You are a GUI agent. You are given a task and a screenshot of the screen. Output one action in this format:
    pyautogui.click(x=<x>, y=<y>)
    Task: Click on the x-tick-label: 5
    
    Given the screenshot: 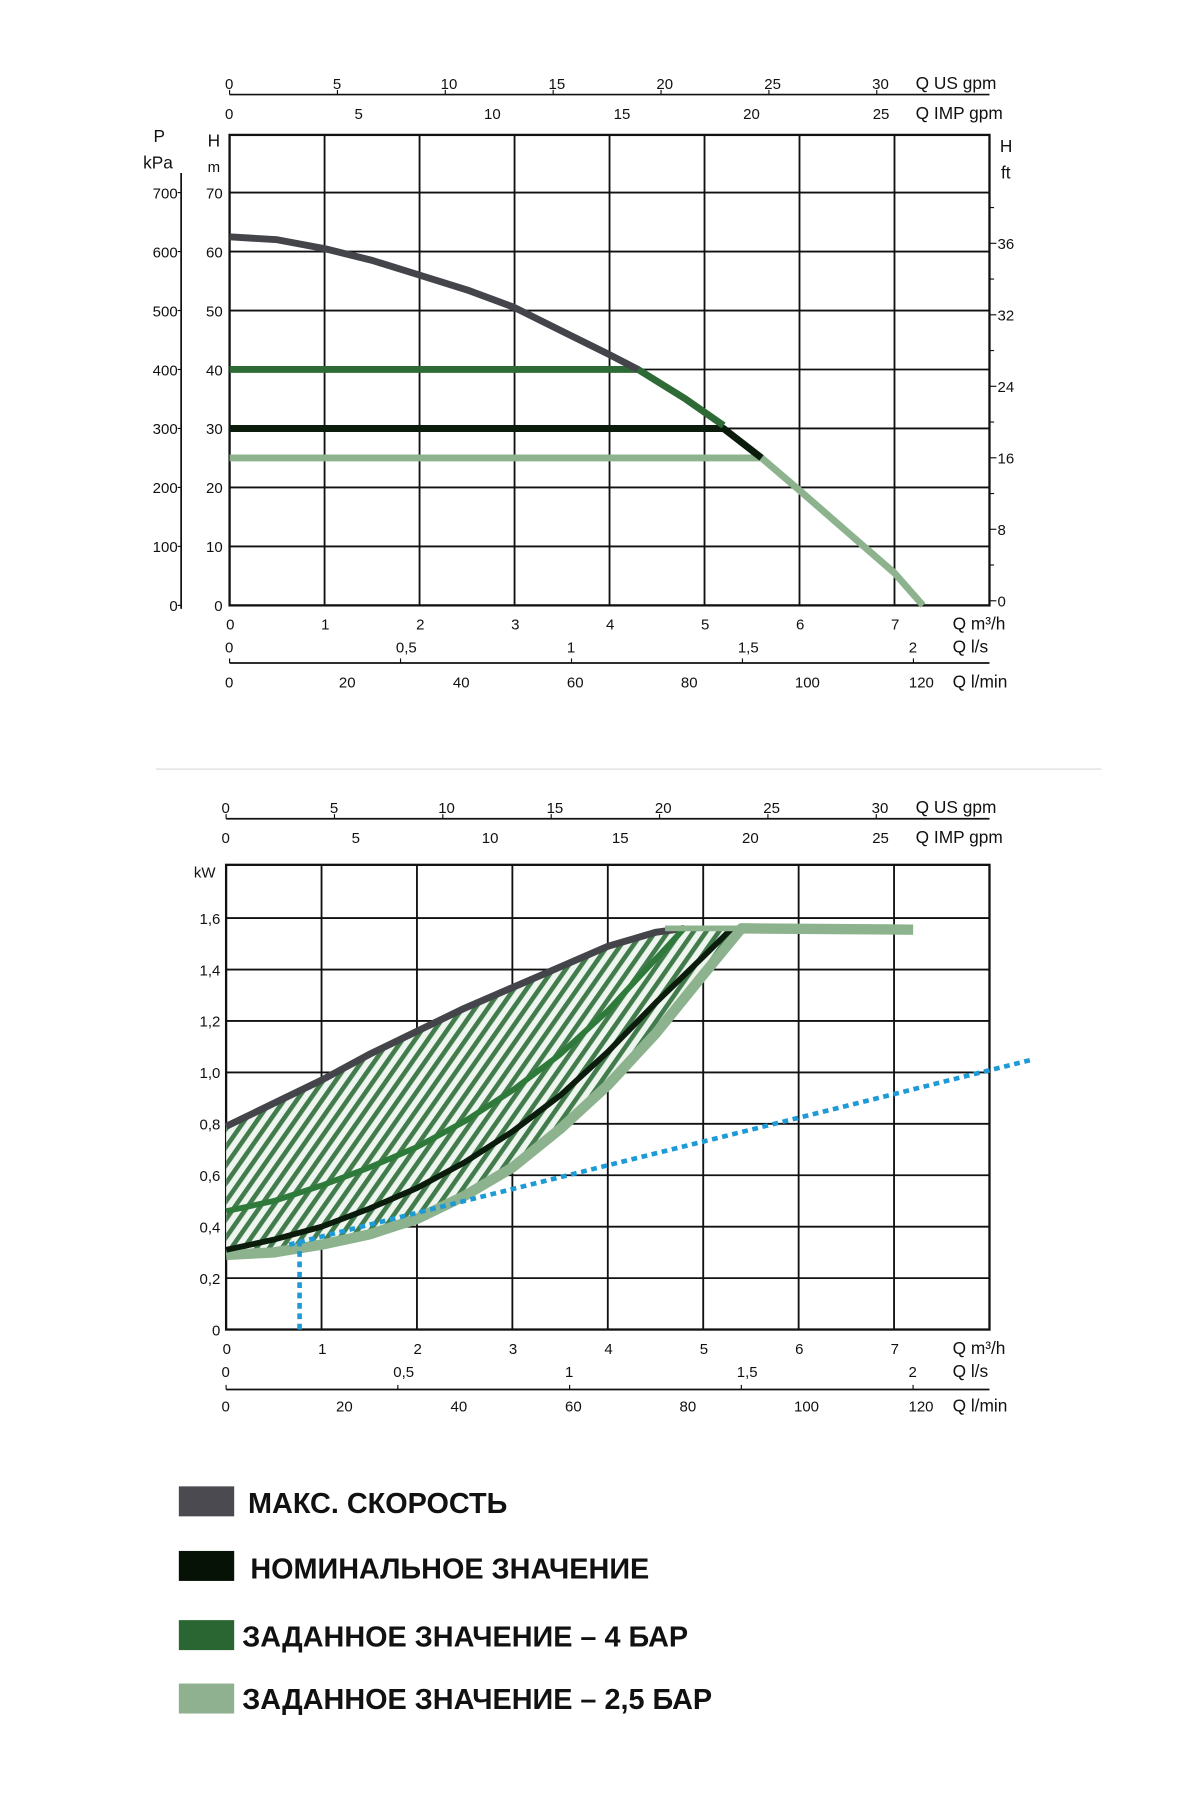 What is the action you would take?
    pyautogui.click(x=704, y=1349)
    